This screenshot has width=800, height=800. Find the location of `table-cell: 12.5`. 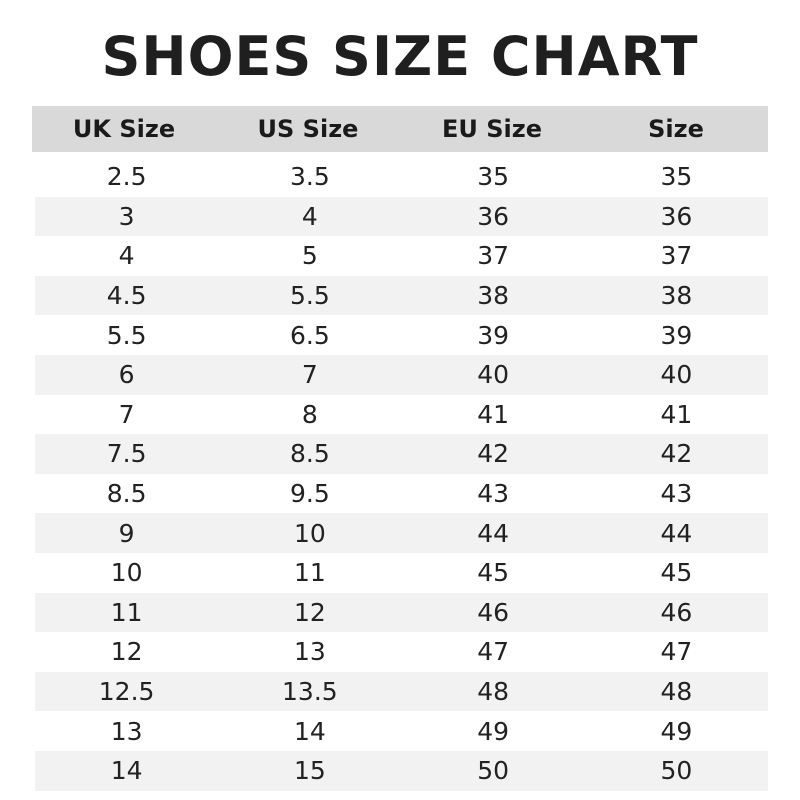

table-cell: 12.5 is located at coordinates (126, 692).